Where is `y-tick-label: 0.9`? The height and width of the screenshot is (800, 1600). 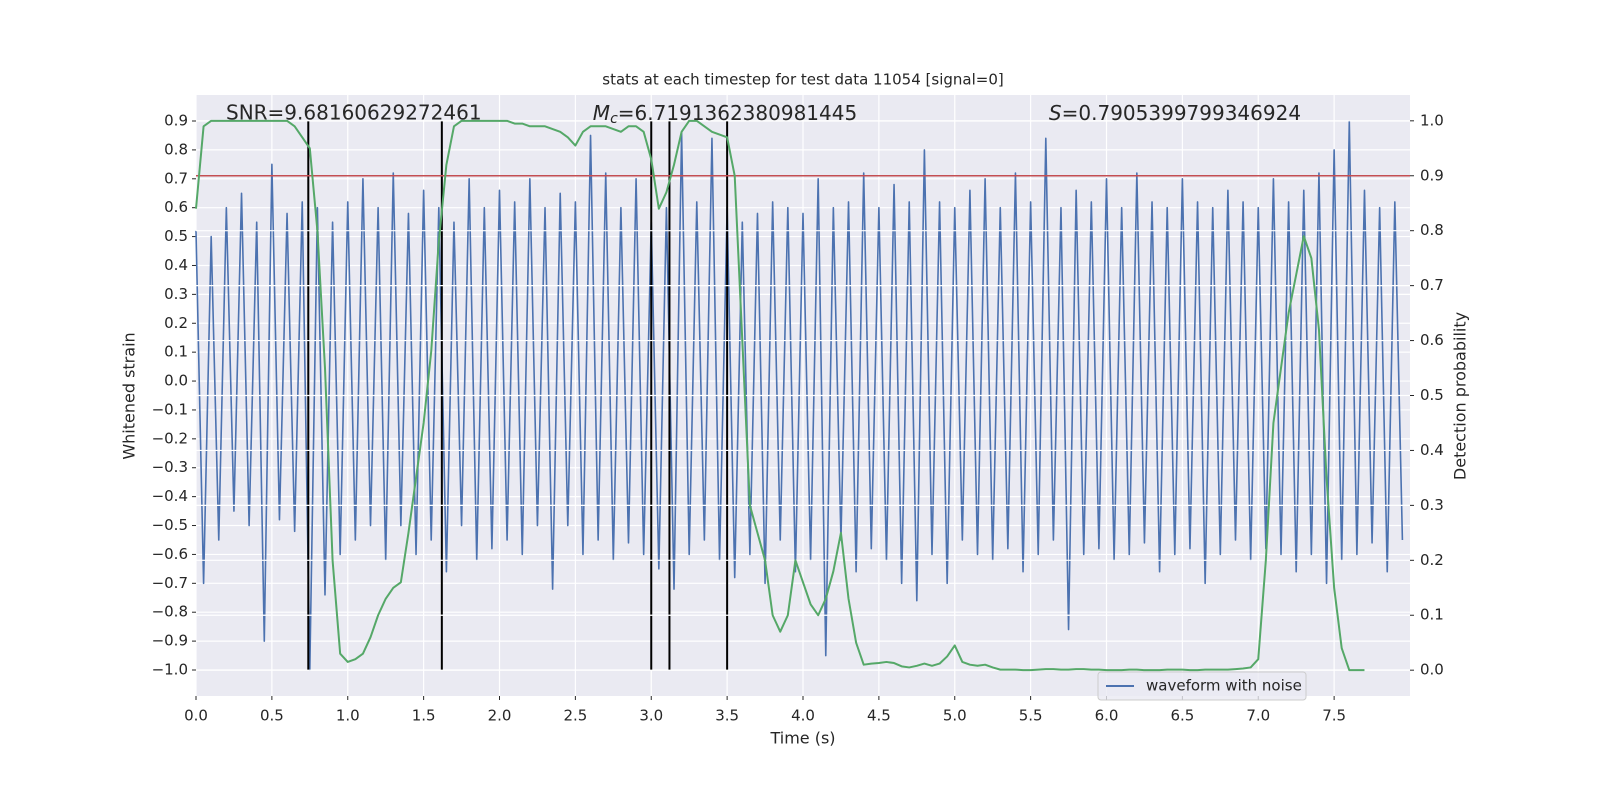 y-tick-label: 0.9 is located at coordinates (176, 121).